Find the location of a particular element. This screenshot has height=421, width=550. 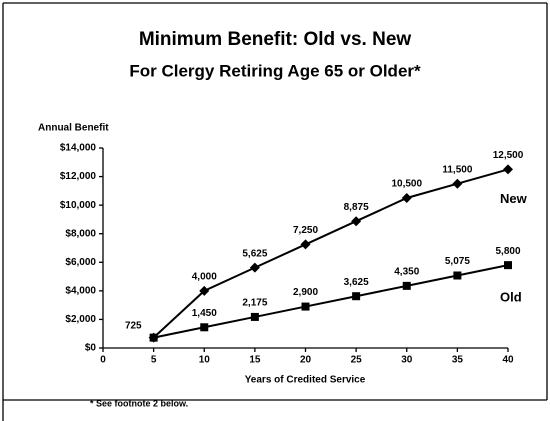

x-tick-label: 15 is located at coordinates (255, 360).